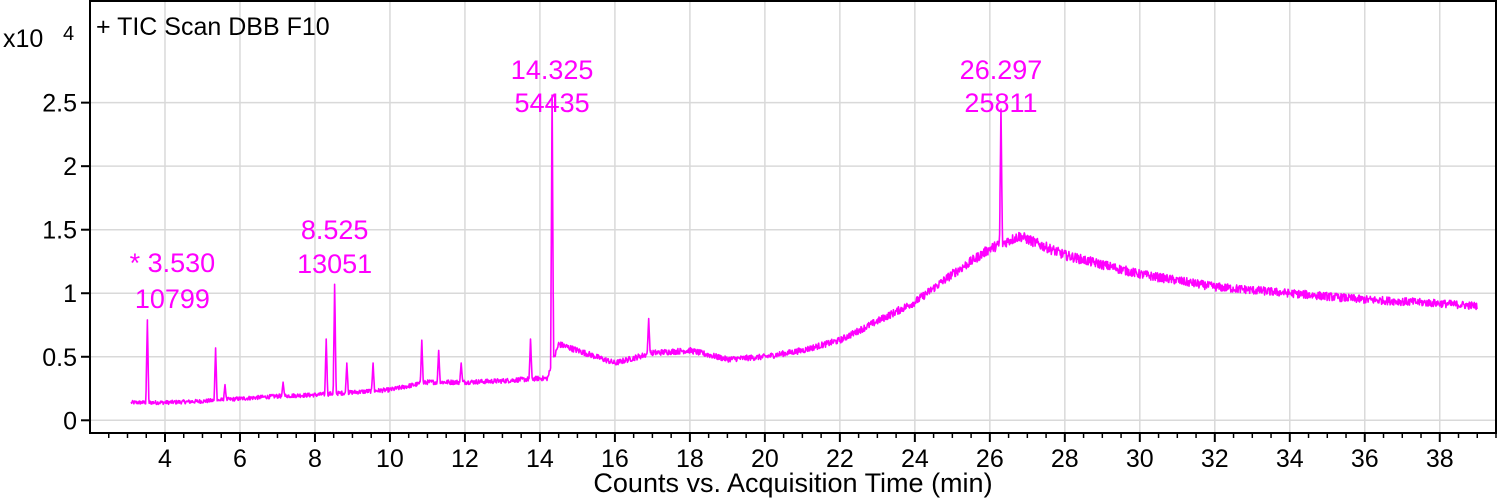 The image size is (1501, 499). Describe the element at coordinates (1065, 459) in the screenshot. I see `x-tick-label: 28` at that location.